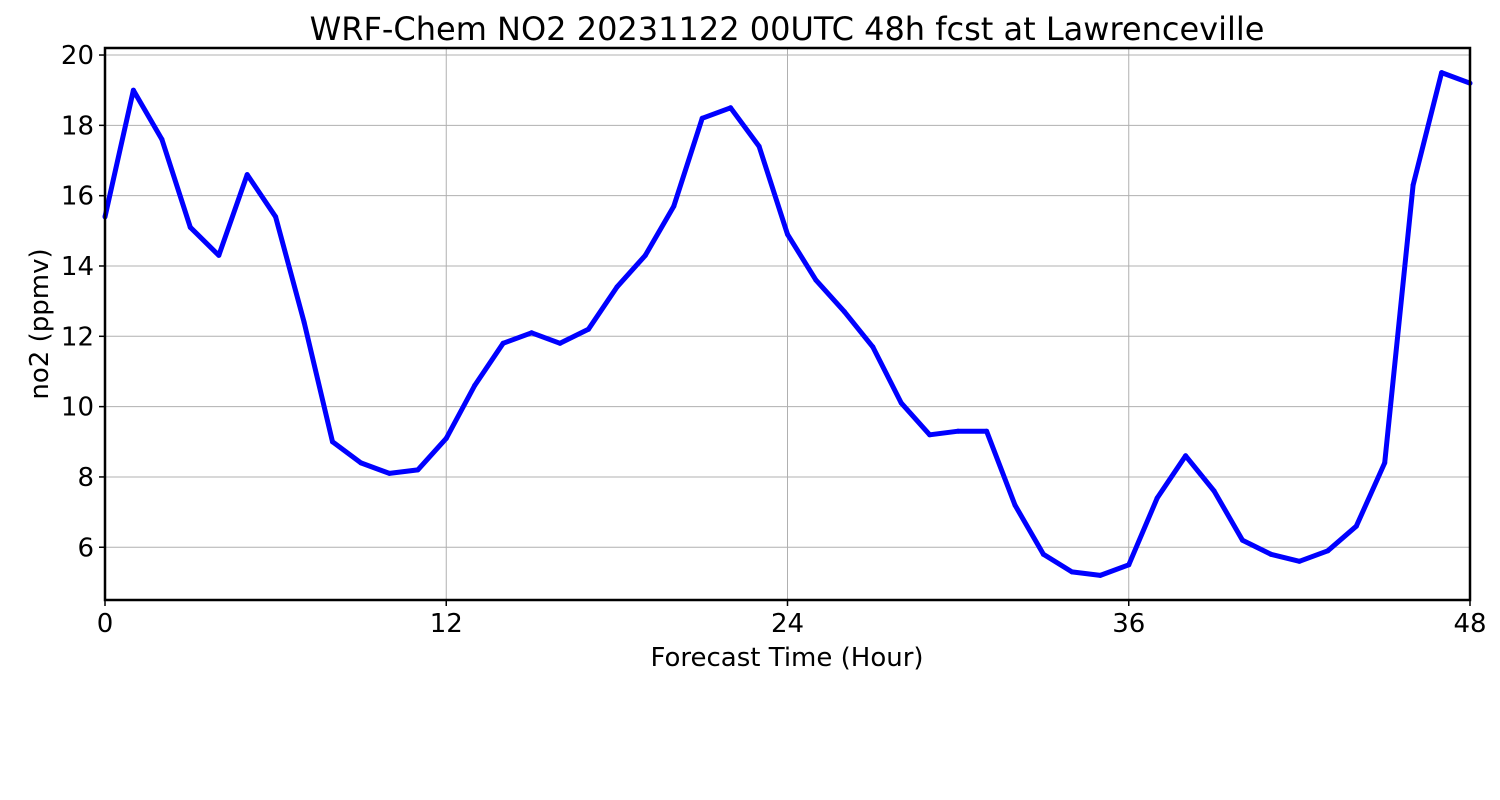 Image resolution: width=1500 pixels, height=800 pixels. I want to click on x-tick-label: 0, so click(105, 624).